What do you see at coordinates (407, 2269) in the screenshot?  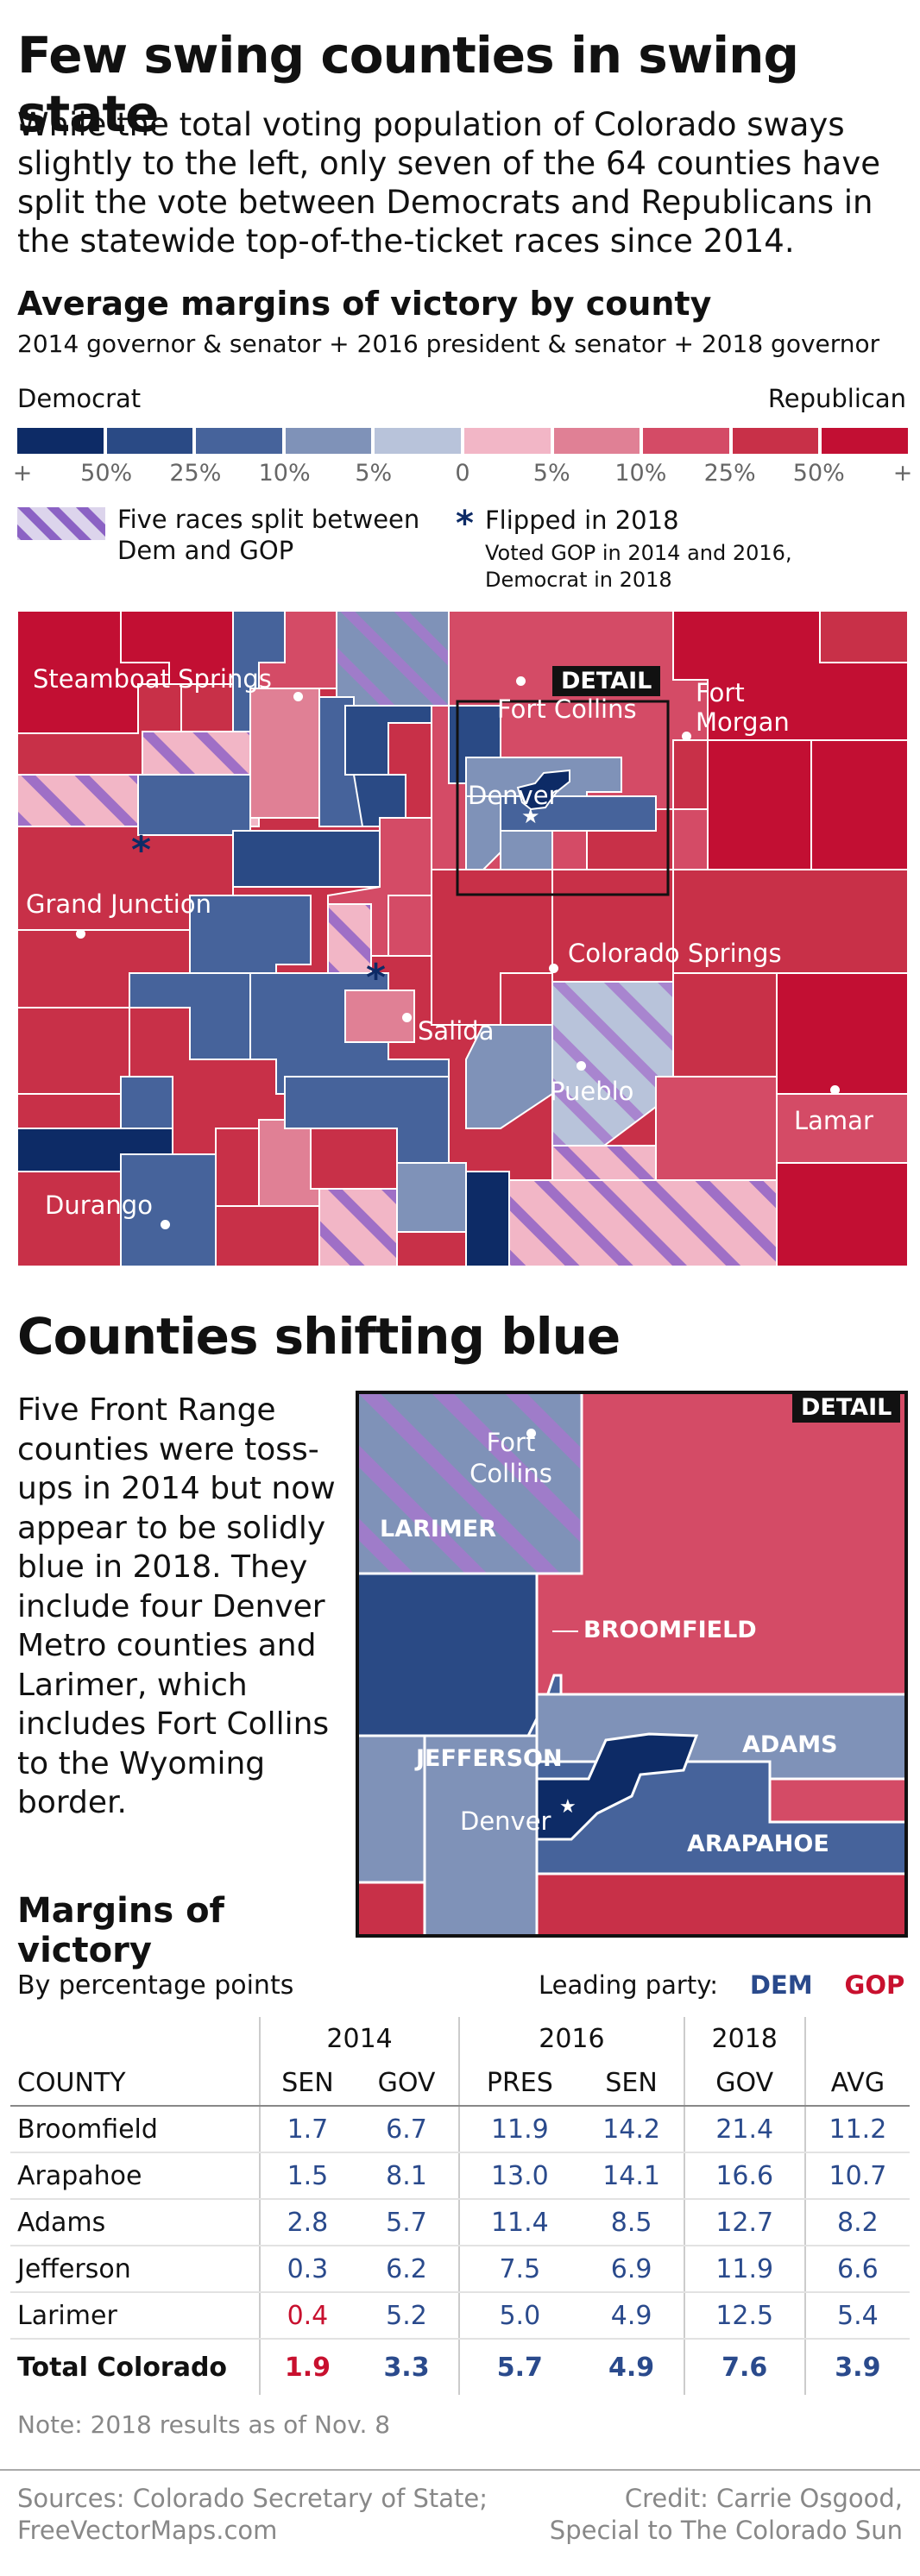 I see `margin-value: 6.2` at bounding box center [407, 2269].